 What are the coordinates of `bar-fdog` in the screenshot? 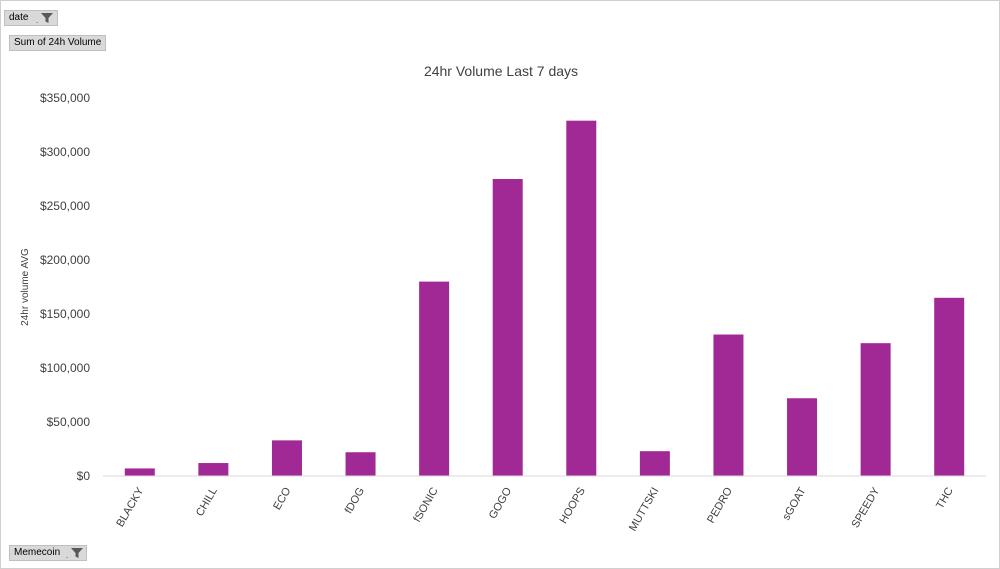 It's located at (360, 464).